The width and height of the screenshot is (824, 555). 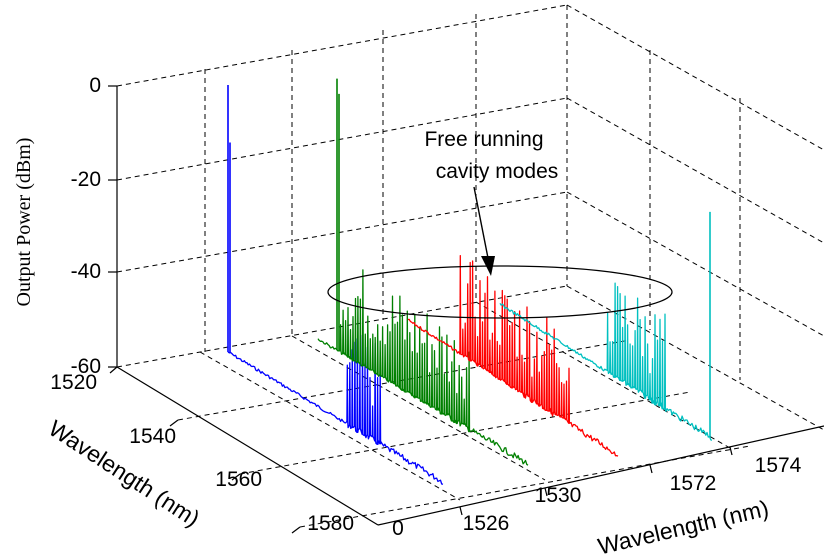 I want to click on left-tick-label: 1520, so click(x=73, y=382).